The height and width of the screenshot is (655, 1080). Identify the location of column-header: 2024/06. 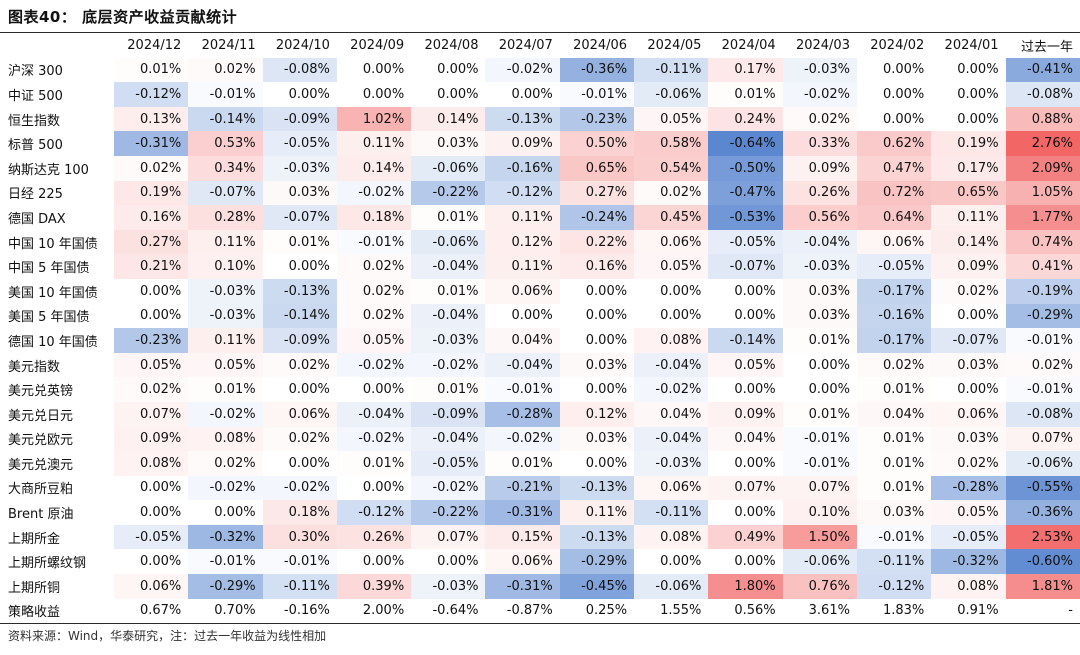
(600, 45).